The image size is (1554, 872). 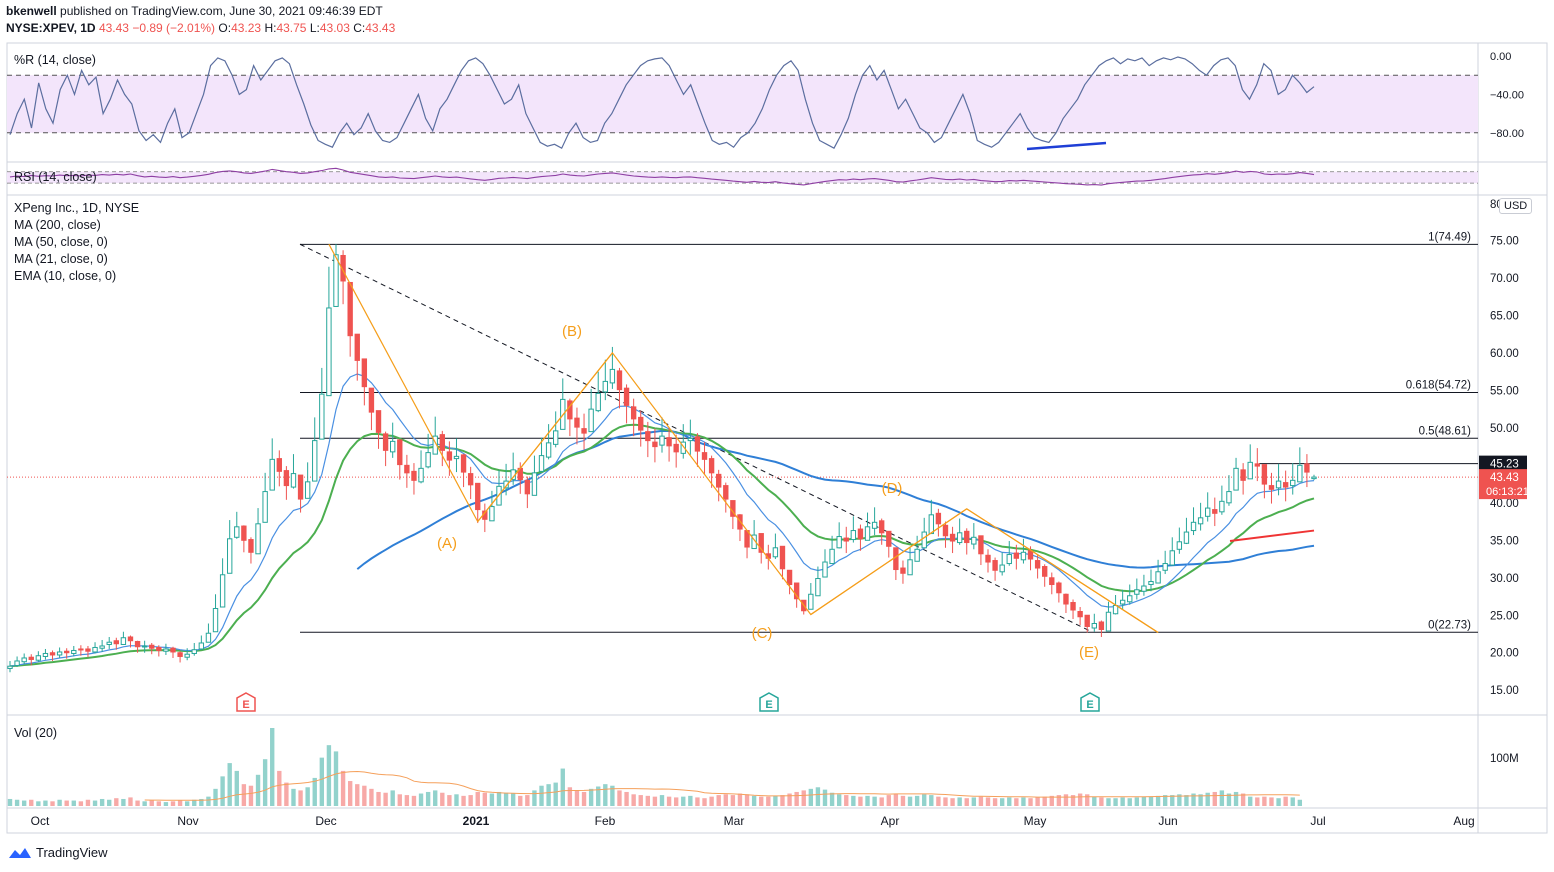 I want to click on earnings-mark-label: E, so click(x=245, y=705).